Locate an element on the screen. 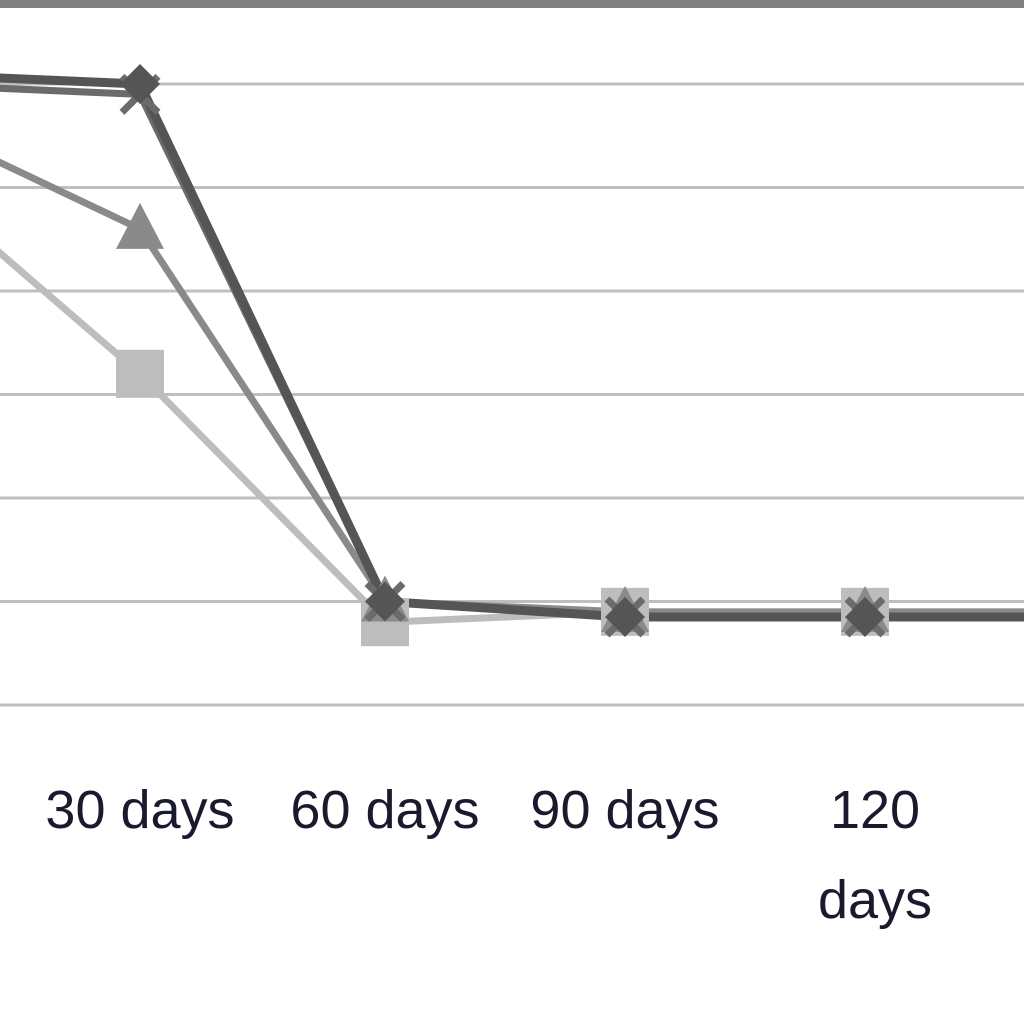  x-tick-label: days is located at coordinates (875, 900).